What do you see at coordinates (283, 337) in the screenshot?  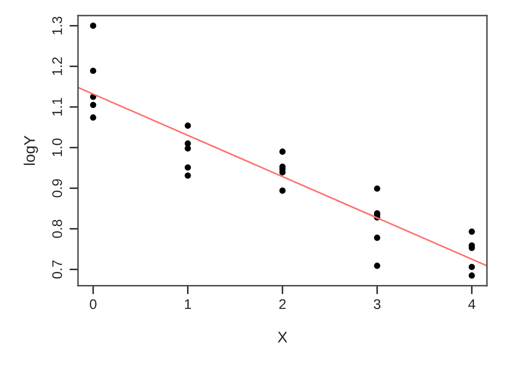 I see `x-axis-title: X` at bounding box center [283, 337].